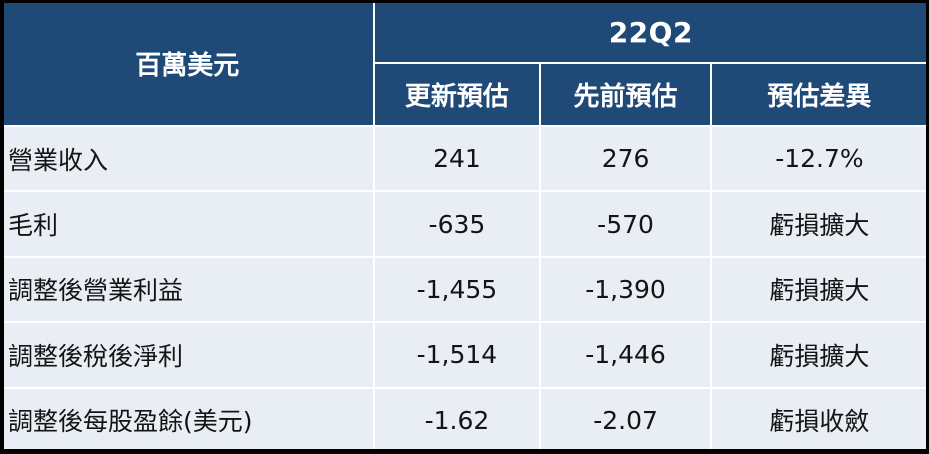 This screenshot has height=454, width=929. What do you see at coordinates (819, 289) in the screenshot?
I see `adj-operating-income-difference-value: 虧損擴大` at bounding box center [819, 289].